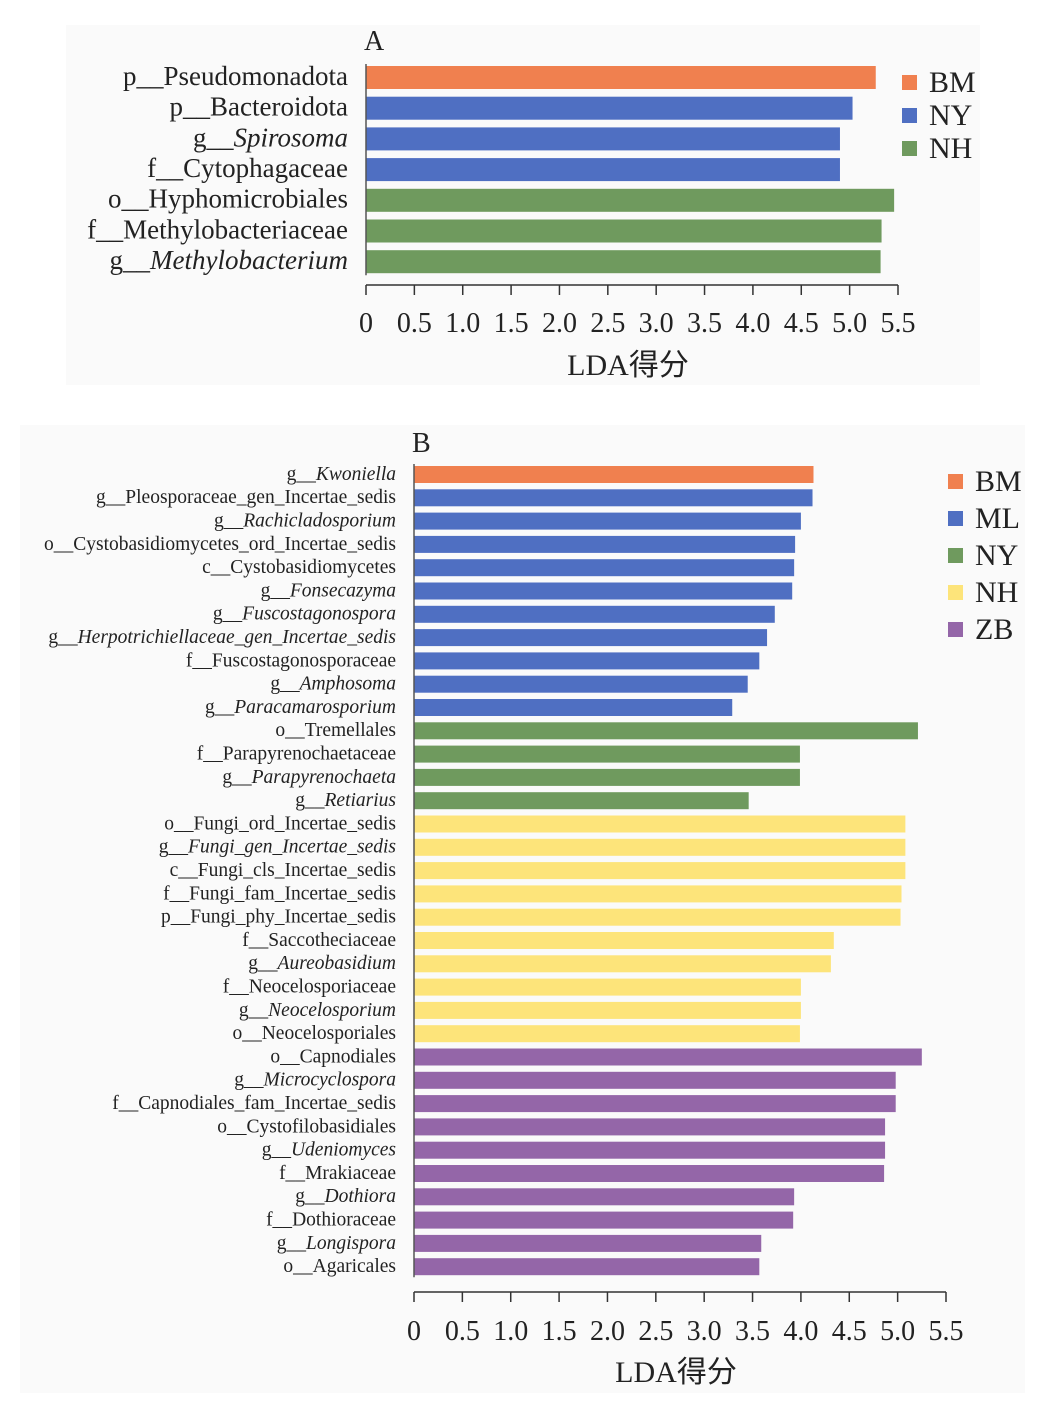  I want to click on label-name: Pseudomonadota, so click(256, 76).